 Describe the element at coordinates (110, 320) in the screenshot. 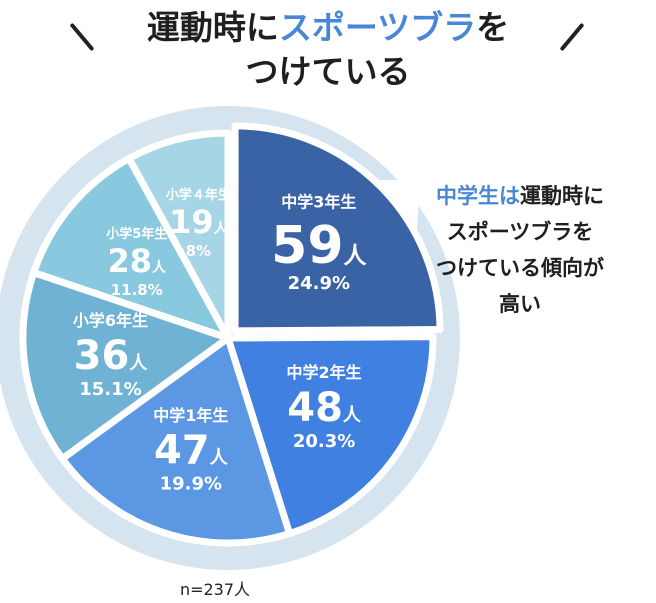

I see `slice-label-3: 小学6年生` at that location.